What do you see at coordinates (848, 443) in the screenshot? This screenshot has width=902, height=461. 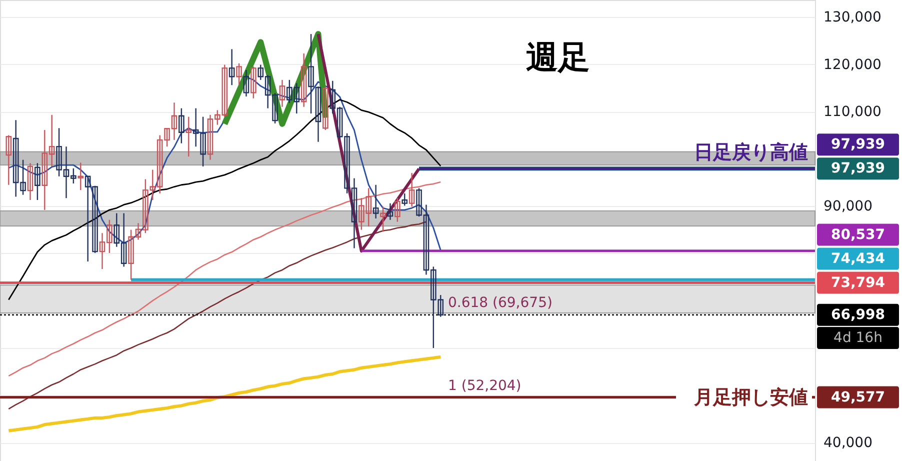 I see `y-tick-label: 40,000` at bounding box center [848, 443].